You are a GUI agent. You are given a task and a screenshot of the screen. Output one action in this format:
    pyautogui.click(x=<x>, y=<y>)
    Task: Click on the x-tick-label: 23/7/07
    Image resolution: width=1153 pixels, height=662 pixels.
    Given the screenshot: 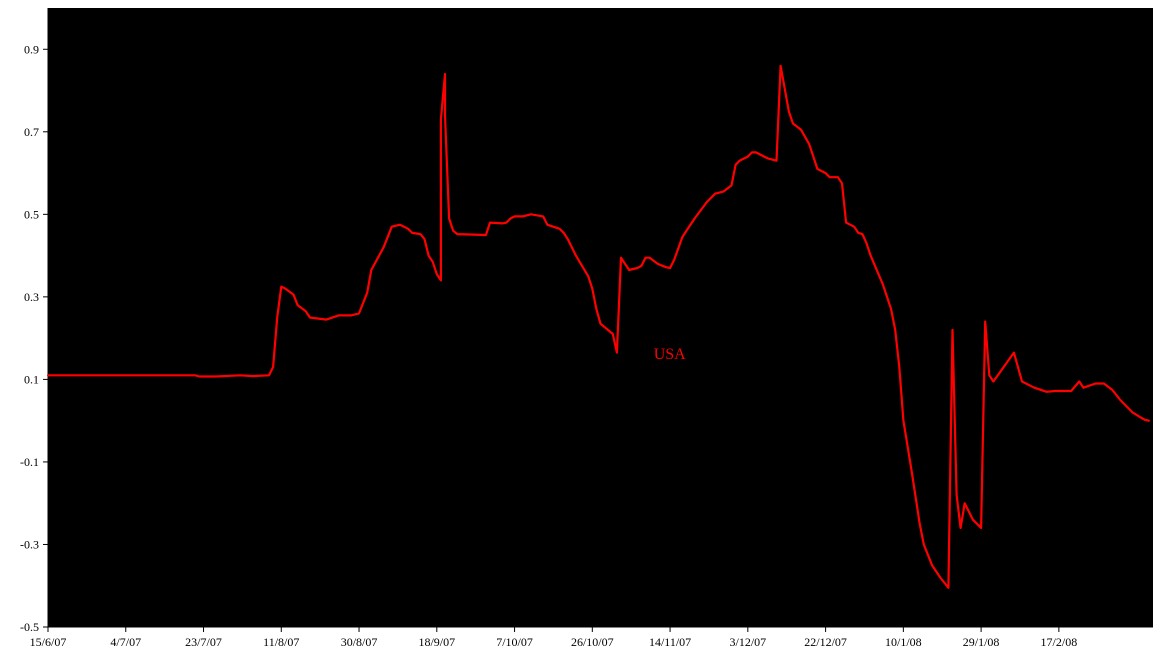 What is the action you would take?
    pyautogui.click(x=203, y=642)
    